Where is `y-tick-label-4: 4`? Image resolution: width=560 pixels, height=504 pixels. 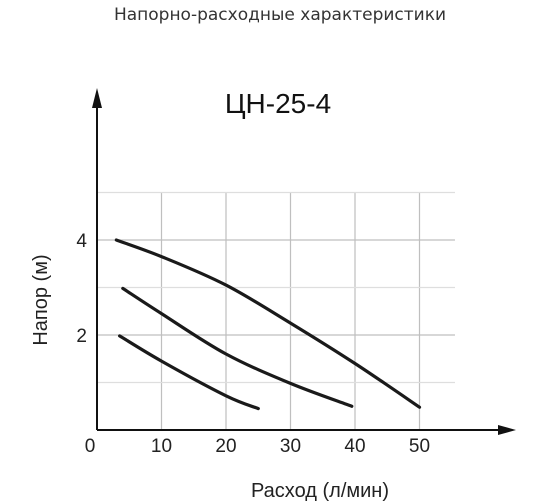 y-tick-label-4: 4 is located at coordinates (81, 241).